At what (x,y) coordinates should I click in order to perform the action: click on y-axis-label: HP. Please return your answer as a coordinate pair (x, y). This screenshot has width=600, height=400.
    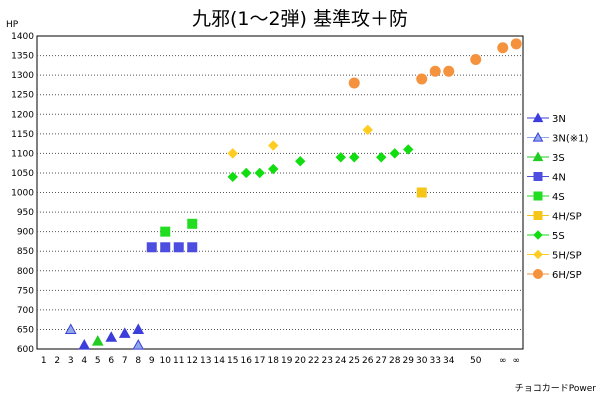
    Looking at the image, I should click on (12, 25).